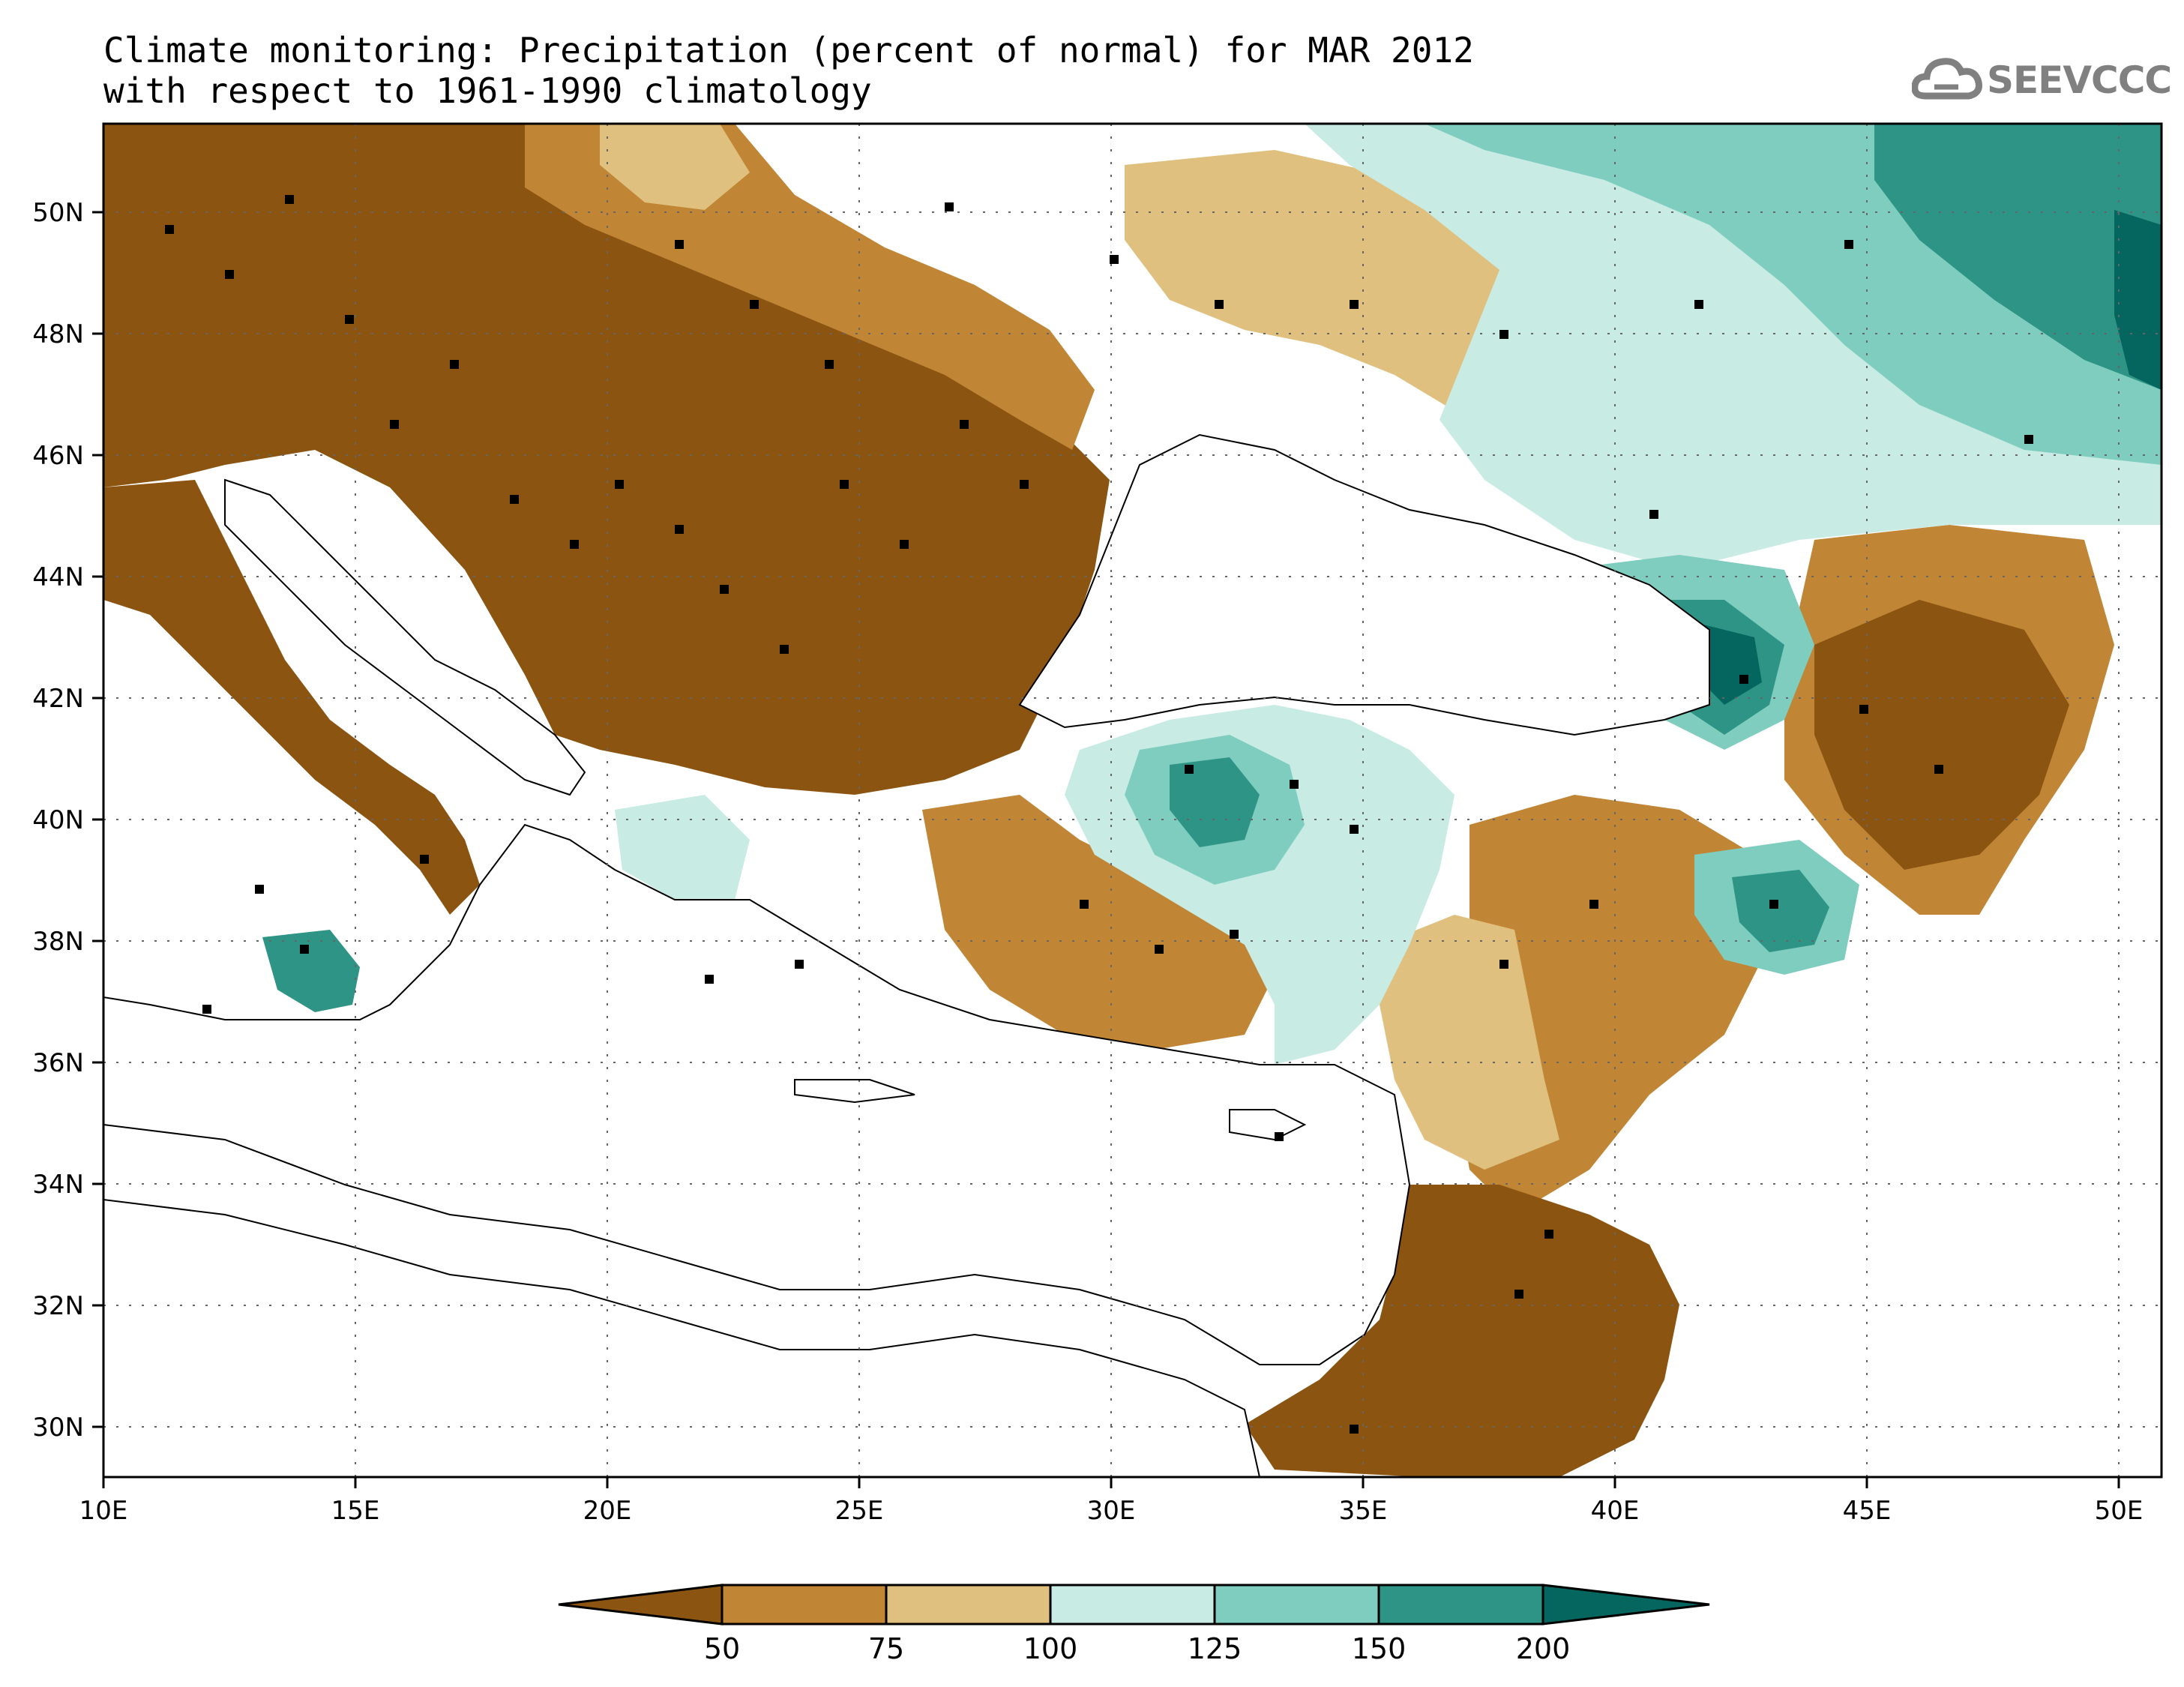  Describe the element at coordinates (1462, 1331) in the screenshot. I see `dry-zone-levant` at that location.